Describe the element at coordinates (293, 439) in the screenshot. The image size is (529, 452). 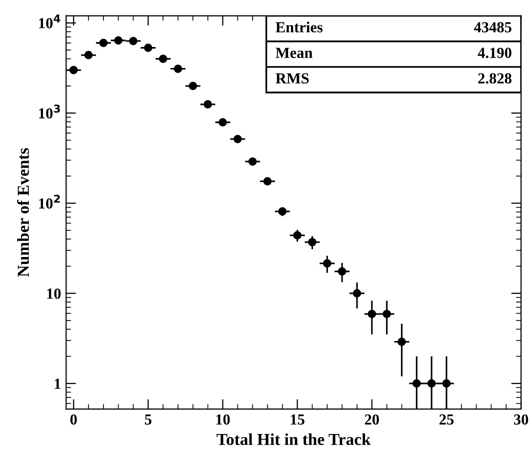
I see `x-axis-title: Total Hit in the Track` at that location.